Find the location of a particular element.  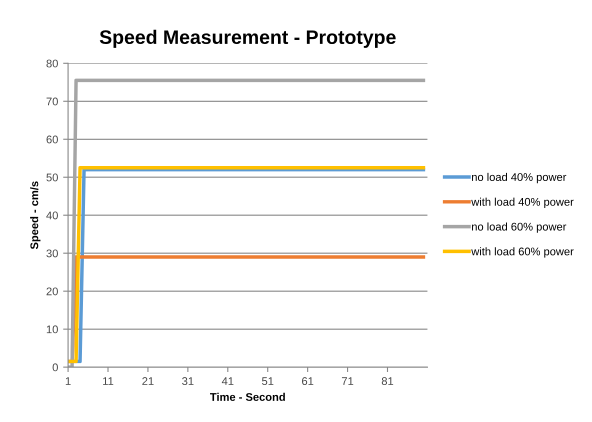

y-tick-label: 30 is located at coordinates (52, 253).